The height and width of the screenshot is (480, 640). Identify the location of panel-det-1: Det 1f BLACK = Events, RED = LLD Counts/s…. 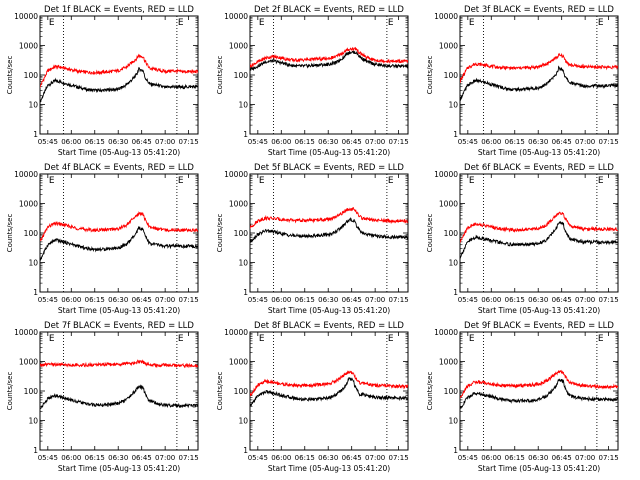
(102, 81).